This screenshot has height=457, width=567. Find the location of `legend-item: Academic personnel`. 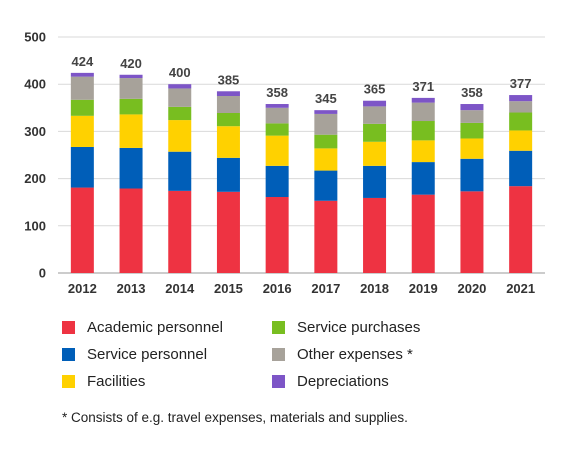

legend-item: Academic personnel is located at coordinates (167, 327).